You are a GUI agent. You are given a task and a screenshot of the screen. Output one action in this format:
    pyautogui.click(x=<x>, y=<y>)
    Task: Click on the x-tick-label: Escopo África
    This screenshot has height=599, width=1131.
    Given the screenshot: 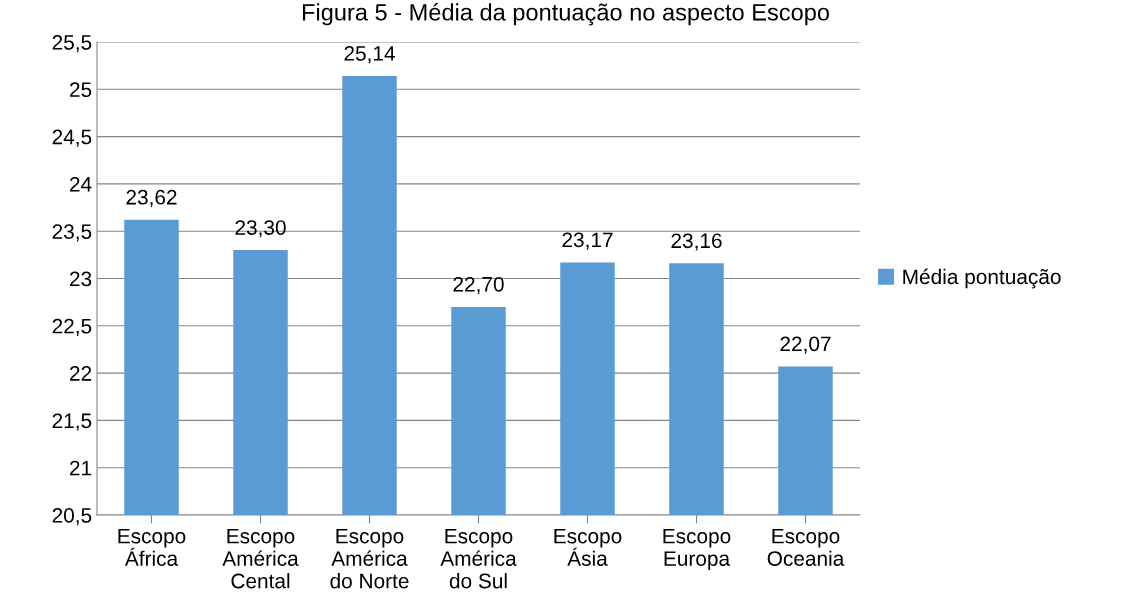 What is the action you would take?
    pyautogui.click(x=152, y=547)
    